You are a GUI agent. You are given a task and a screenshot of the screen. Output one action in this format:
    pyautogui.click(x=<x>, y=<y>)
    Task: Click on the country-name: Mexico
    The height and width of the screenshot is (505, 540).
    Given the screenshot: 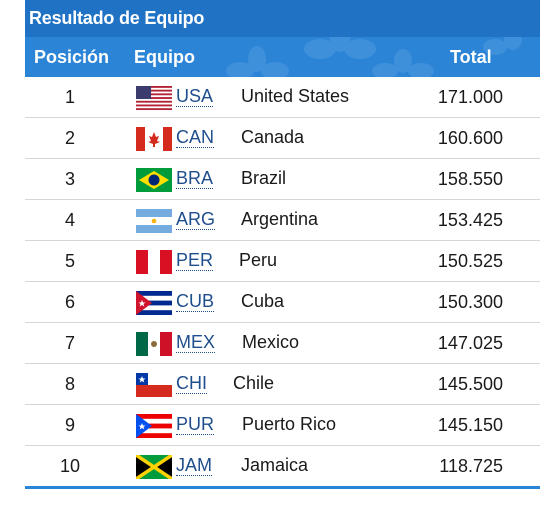 What is the action you would take?
    pyautogui.click(x=271, y=342)
    